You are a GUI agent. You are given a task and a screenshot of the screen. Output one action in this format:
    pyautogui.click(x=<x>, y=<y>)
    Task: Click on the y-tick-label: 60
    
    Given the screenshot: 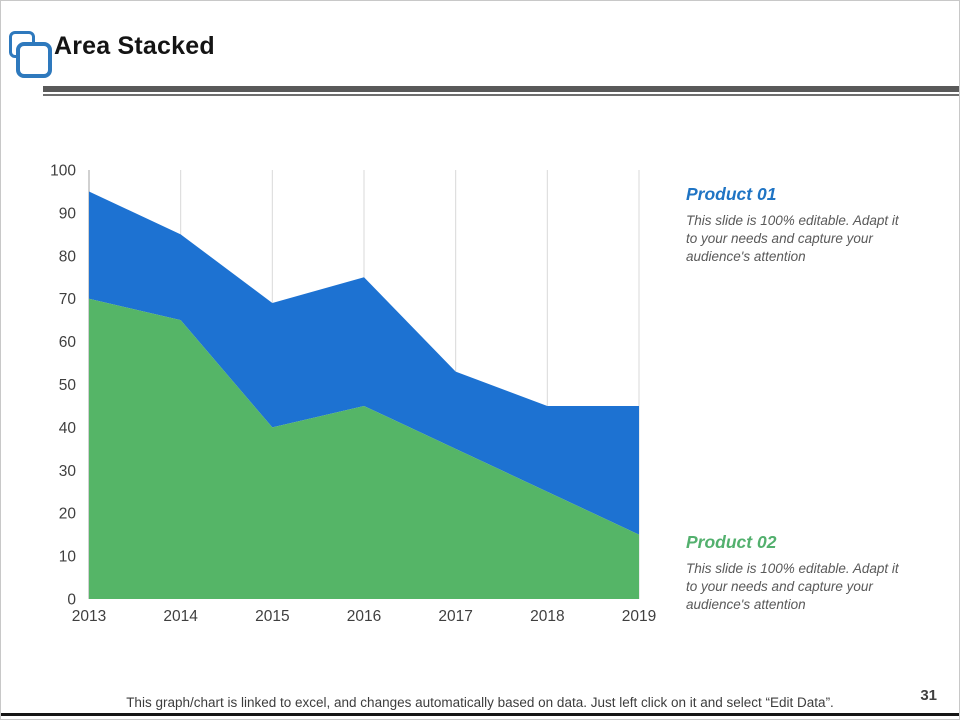 What is the action you would take?
    pyautogui.click(x=68, y=342)
    